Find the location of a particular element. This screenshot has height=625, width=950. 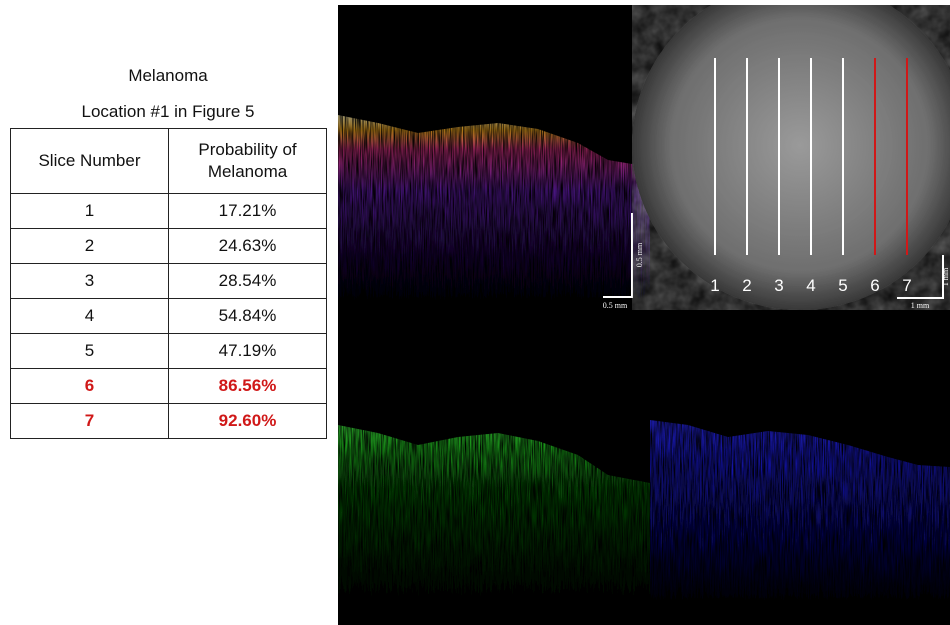

slice-label: 7 is located at coordinates (906, 285).